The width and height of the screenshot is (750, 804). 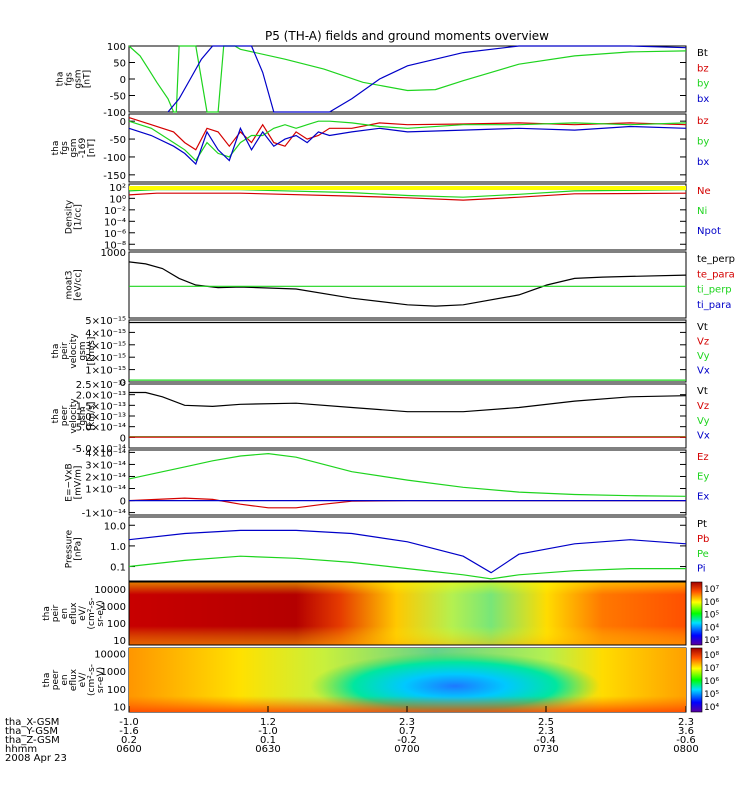 What do you see at coordinates (105, 321) in the screenshot?
I see `y-tick-label: 5×10⁻¹⁵` at bounding box center [105, 321].